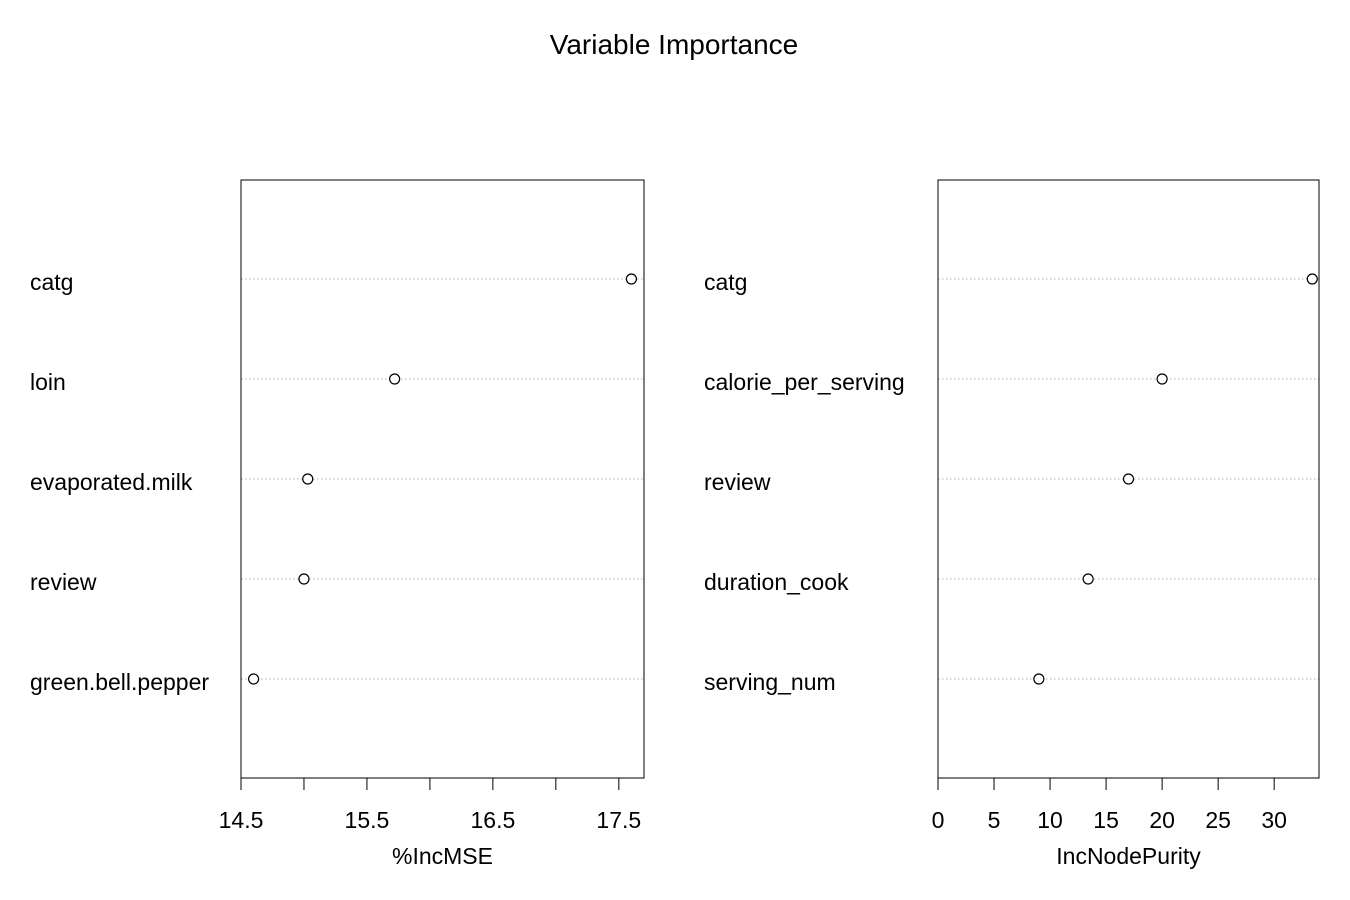 The width and height of the screenshot is (1350, 900). Describe the element at coordinates (442, 856) in the screenshot. I see `x-axis-title: %IncMSE` at that location.